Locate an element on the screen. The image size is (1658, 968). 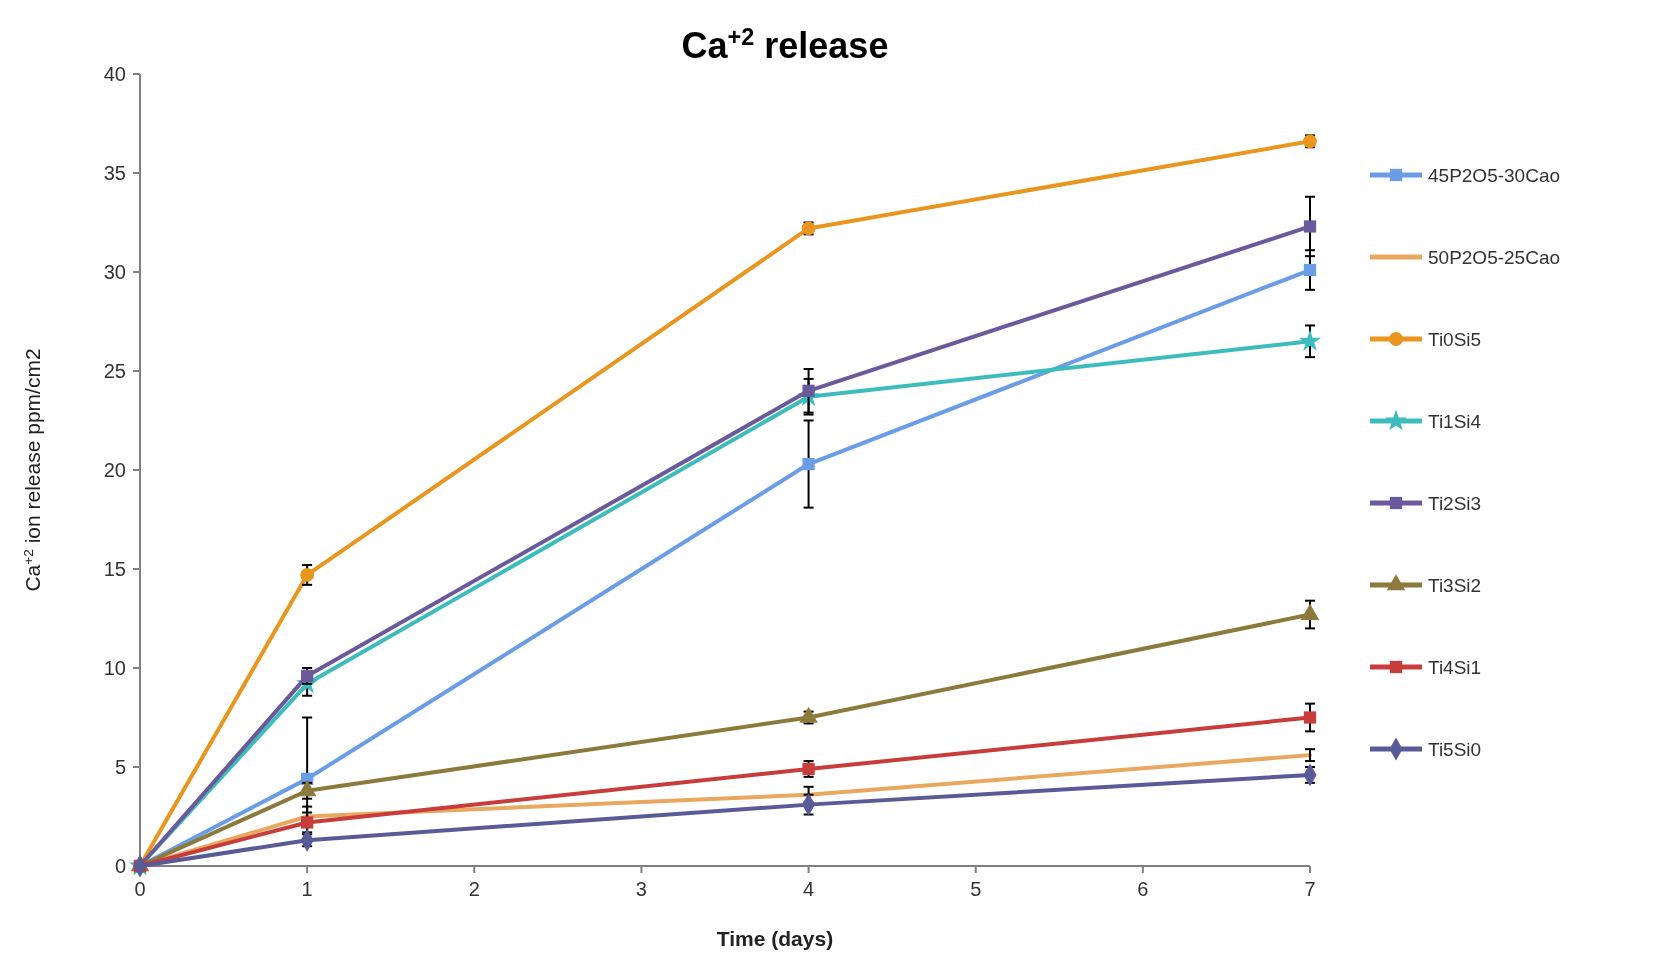
y-tick-label: 10 is located at coordinates (114, 668).